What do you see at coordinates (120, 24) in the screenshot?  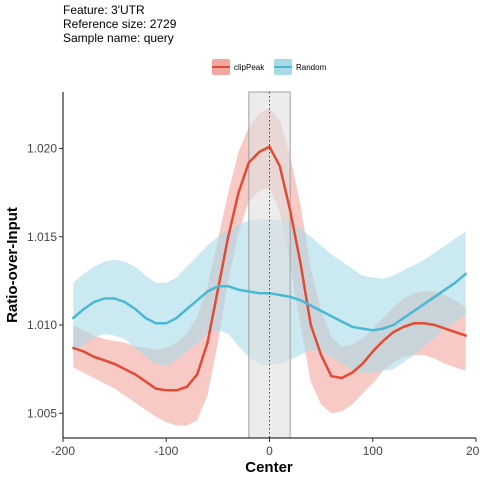 I see `reference-size-label: Reference size: 2729` at bounding box center [120, 24].